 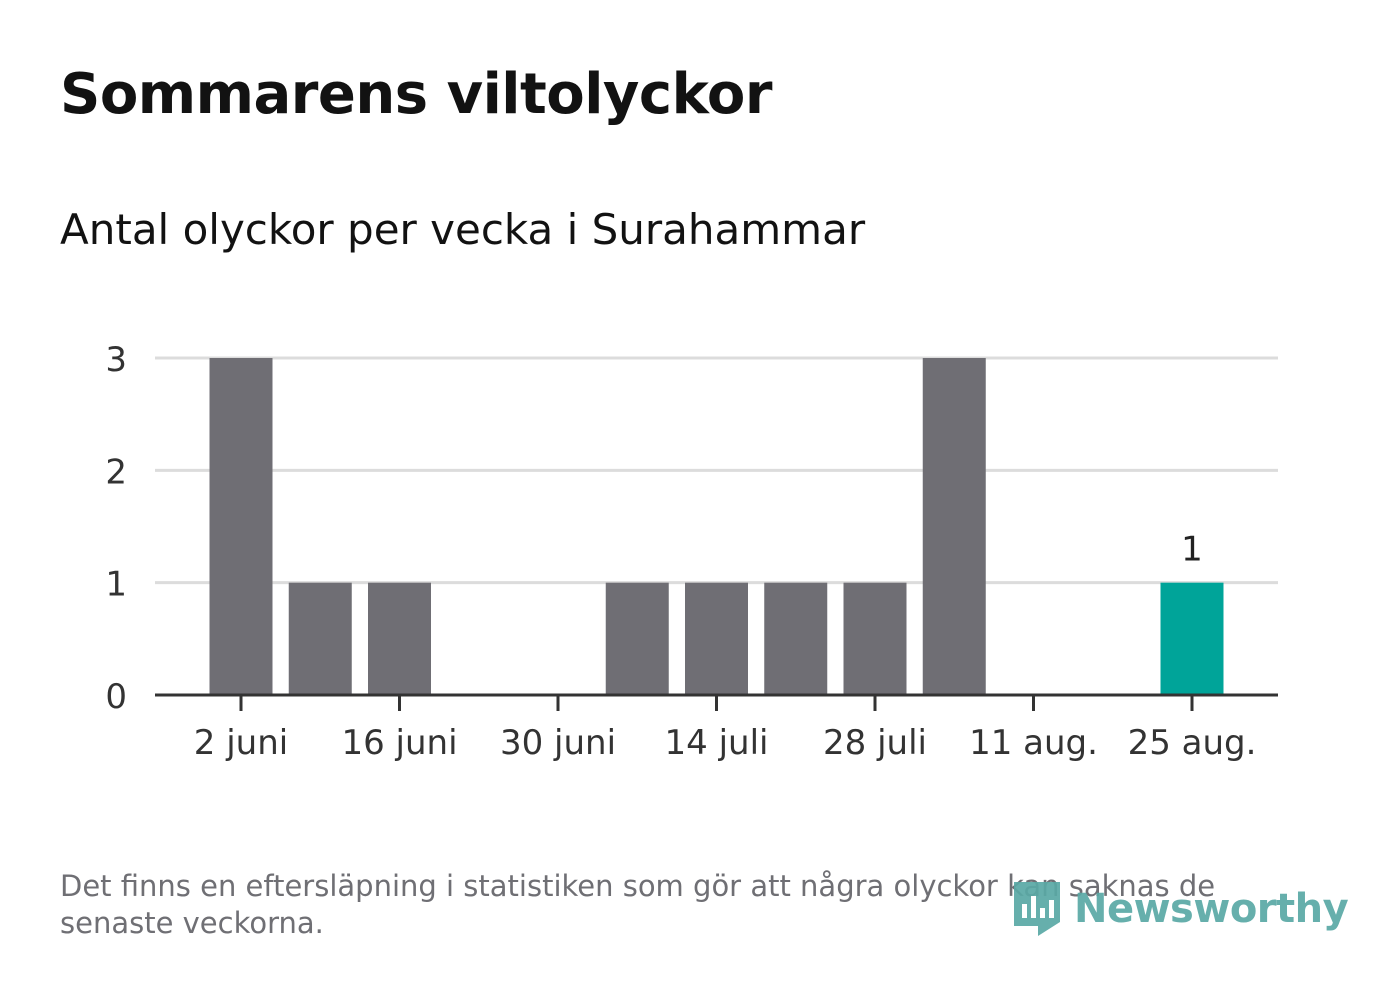 What do you see at coordinates (416, 94) in the screenshot?
I see `chart-title: Sommarens viltolyckor` at bounding box center [416, 94].